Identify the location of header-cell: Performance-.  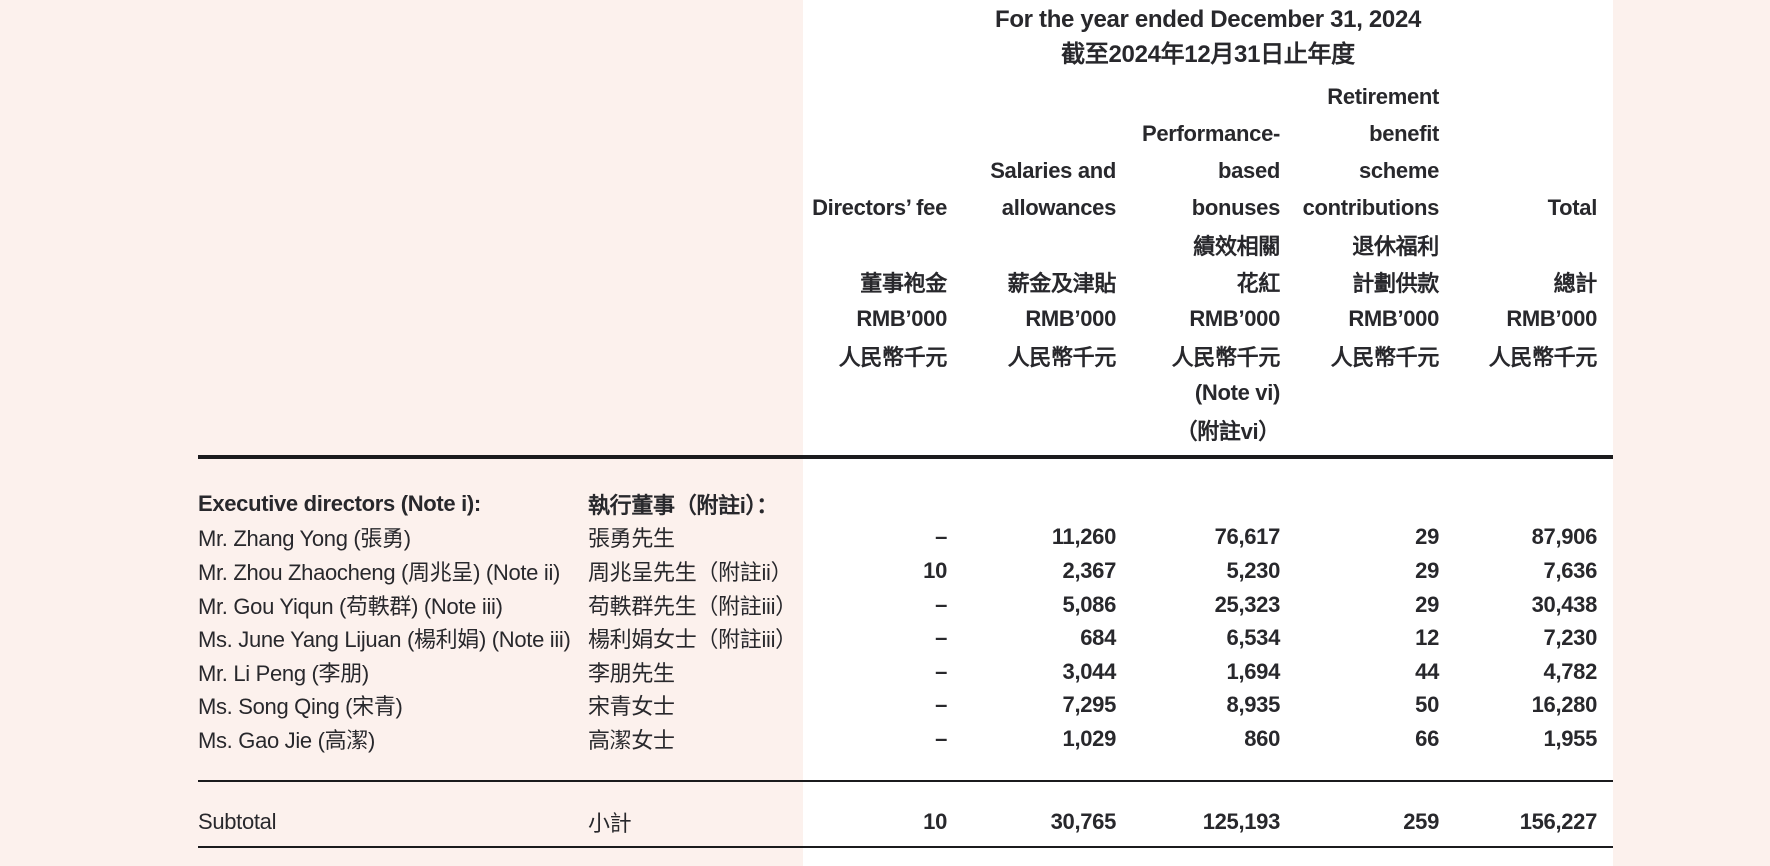
(1211, 133).